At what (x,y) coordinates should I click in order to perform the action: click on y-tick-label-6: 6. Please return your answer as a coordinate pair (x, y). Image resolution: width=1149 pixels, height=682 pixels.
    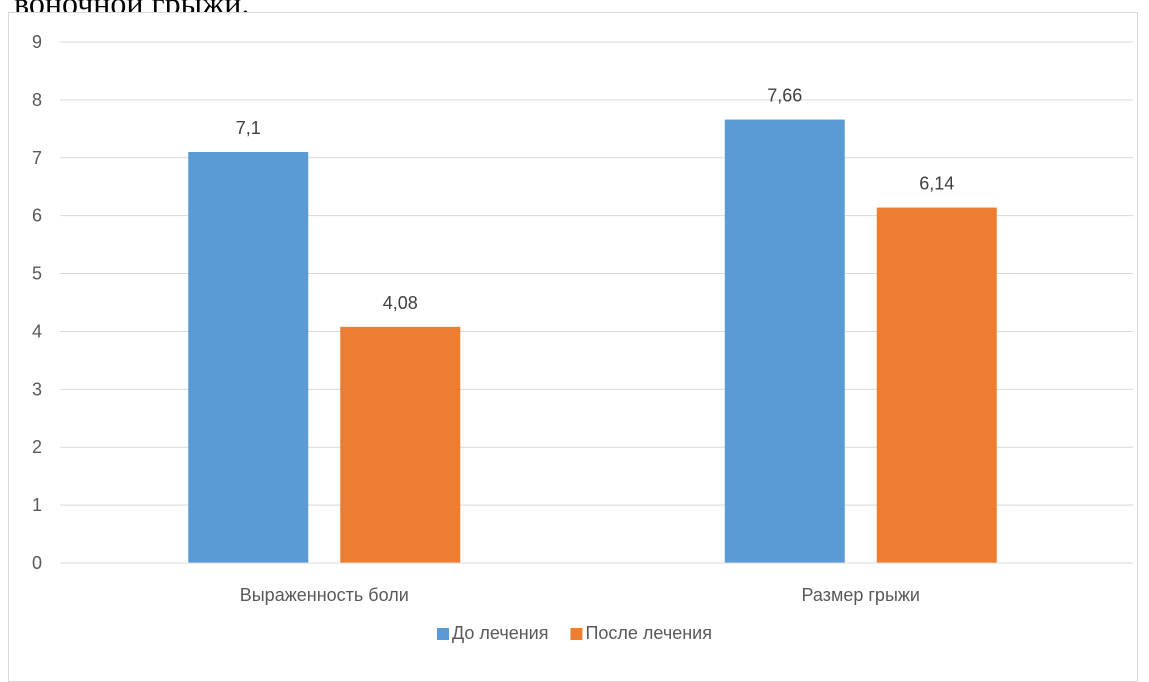
    Looking at the image, I should click on (37, 216).